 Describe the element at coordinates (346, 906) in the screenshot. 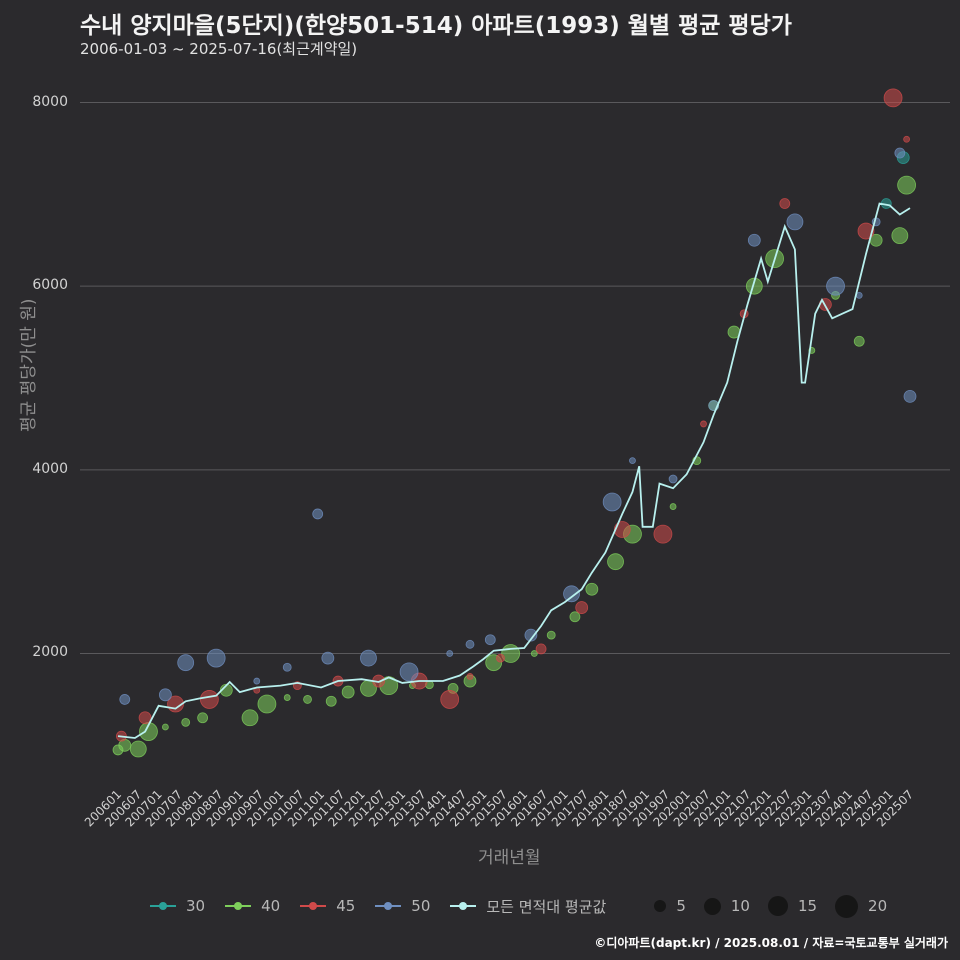

I see `legend-label: 45` at that location.